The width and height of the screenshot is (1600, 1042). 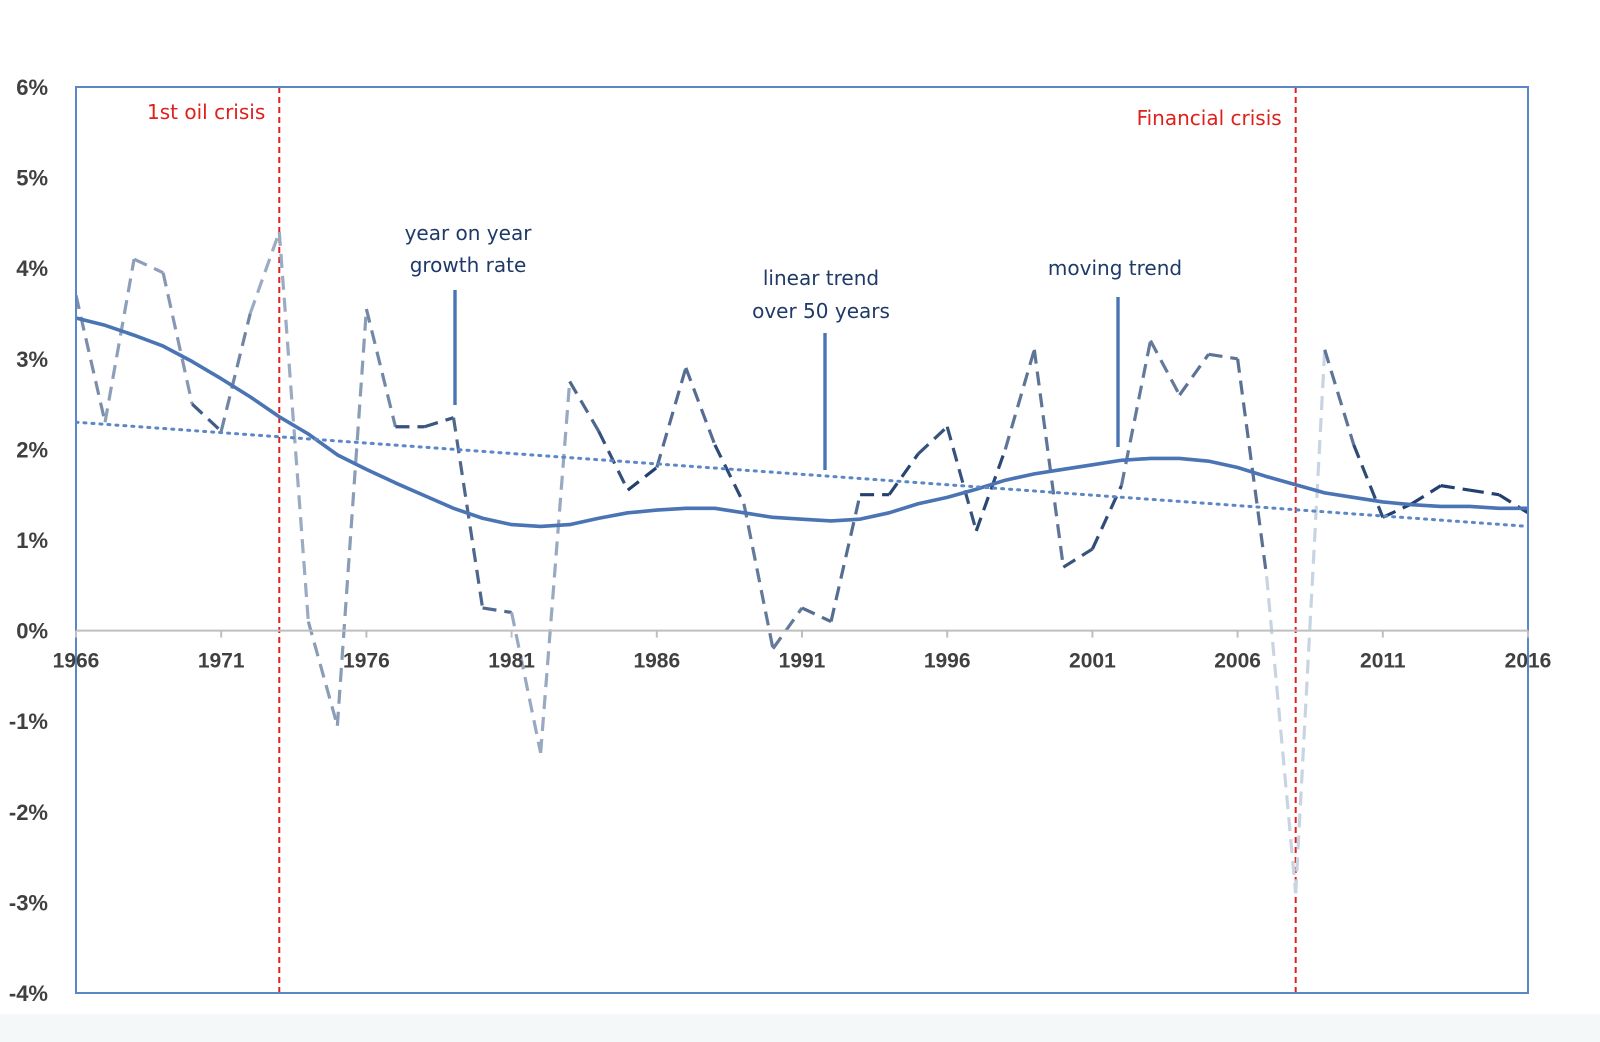 I want to click on x-tick-label: 1971, so click(x=221, y=661).